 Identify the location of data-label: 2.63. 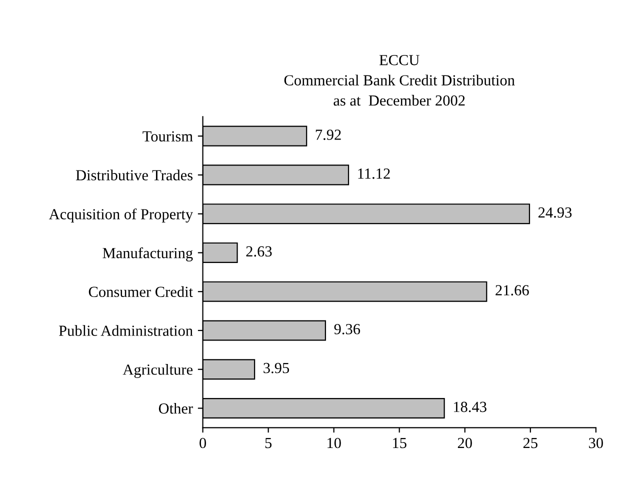
(259, 251).